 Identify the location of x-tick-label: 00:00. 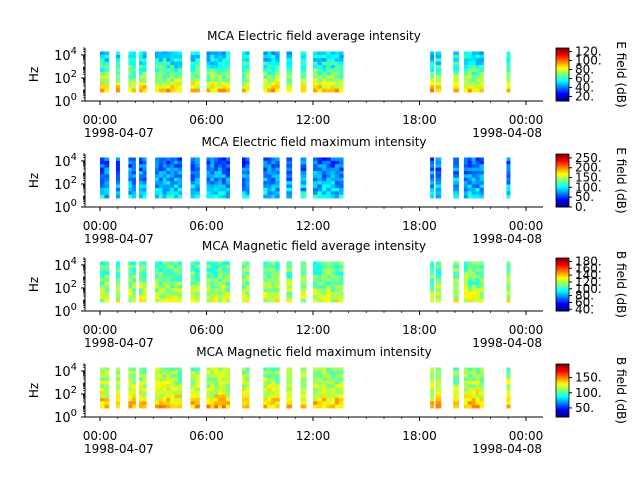
(100, 330).